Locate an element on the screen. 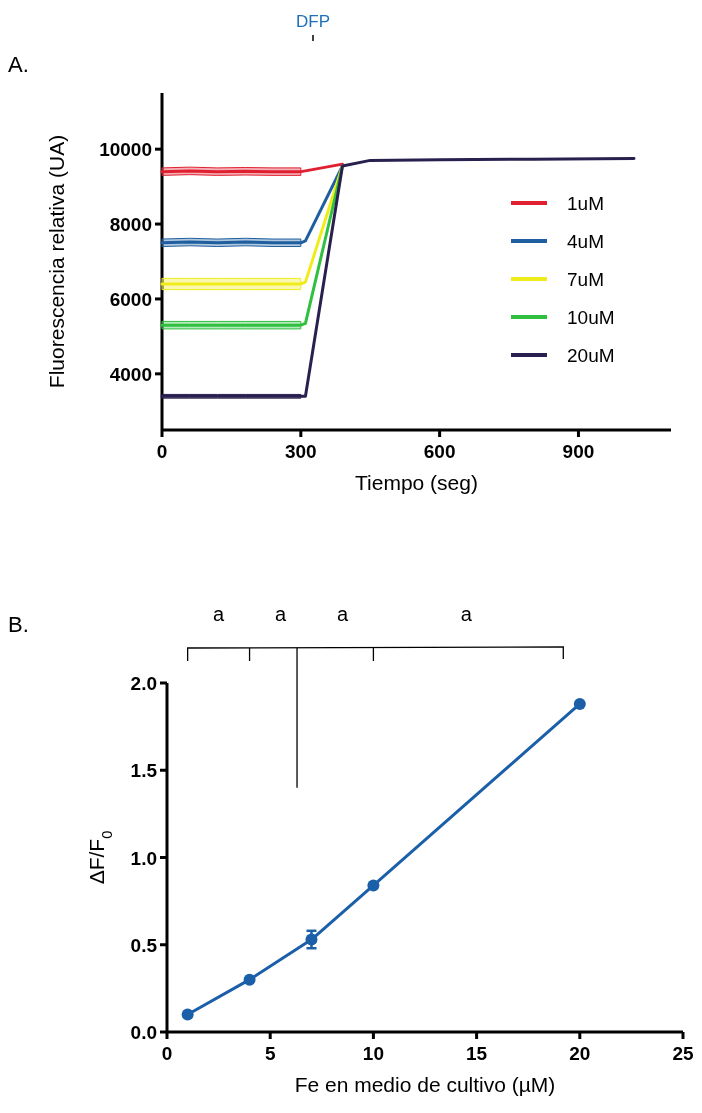 The image size is (702, 1113). legend-label: 1uM is located at coordinates (585, 203).